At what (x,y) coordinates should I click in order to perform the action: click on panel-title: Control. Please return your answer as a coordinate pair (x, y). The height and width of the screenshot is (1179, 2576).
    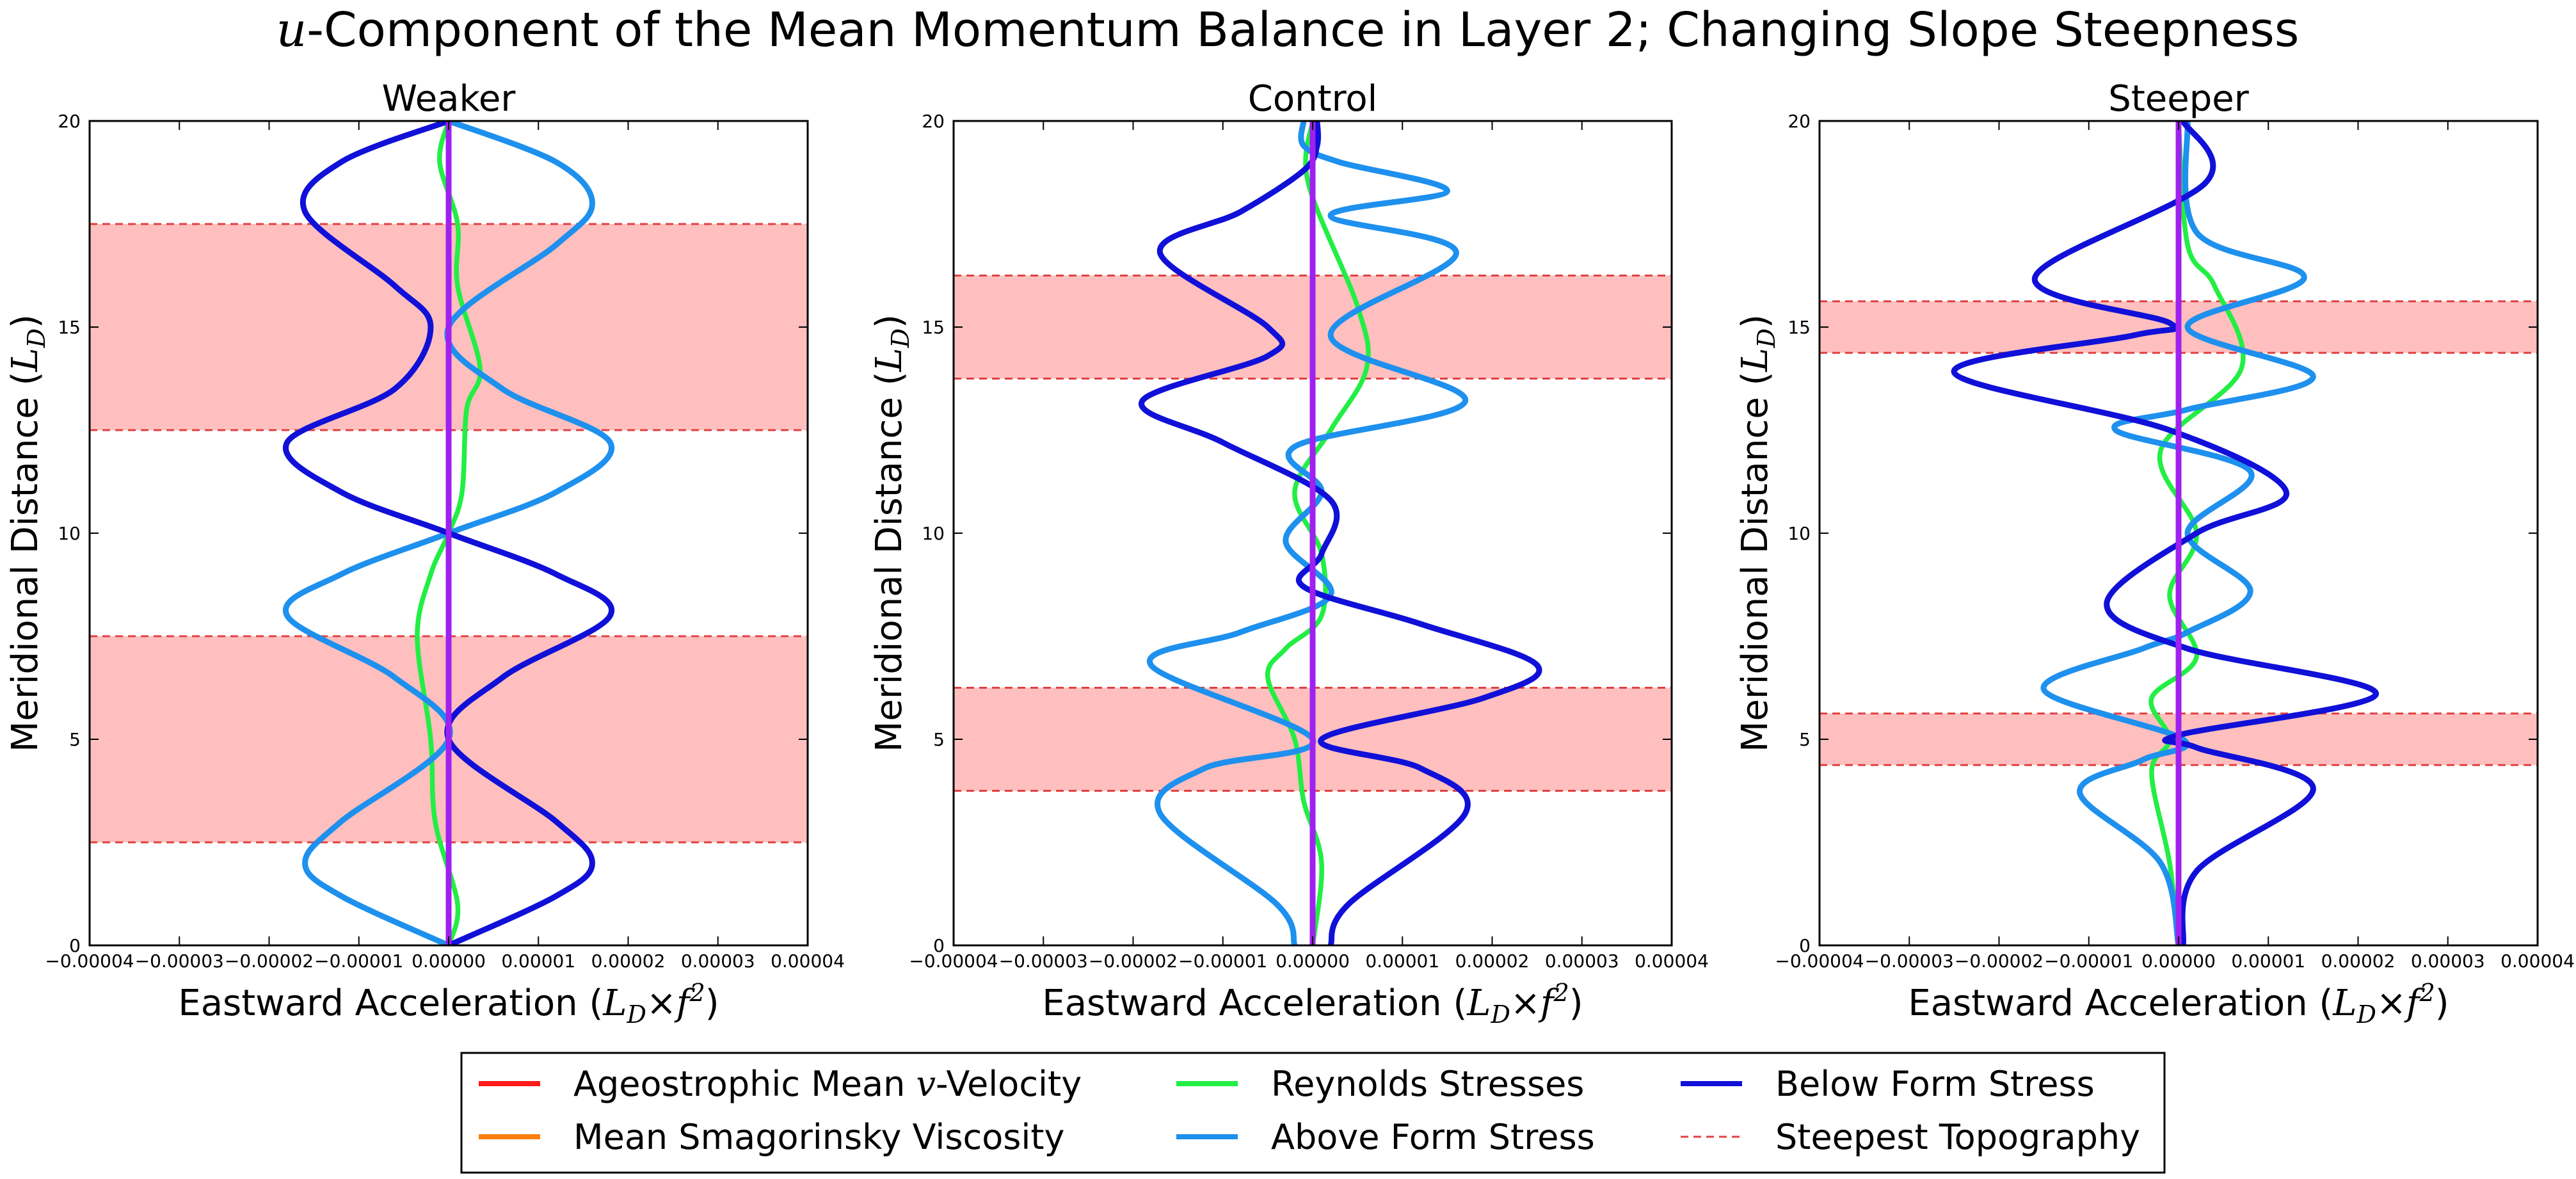
    Looking at the image, I should click on (1312, 99).